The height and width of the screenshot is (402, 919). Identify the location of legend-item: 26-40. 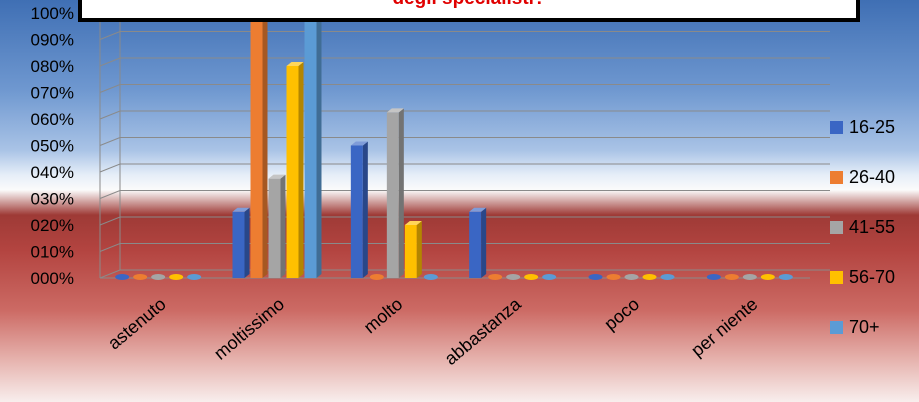
(862, 177).